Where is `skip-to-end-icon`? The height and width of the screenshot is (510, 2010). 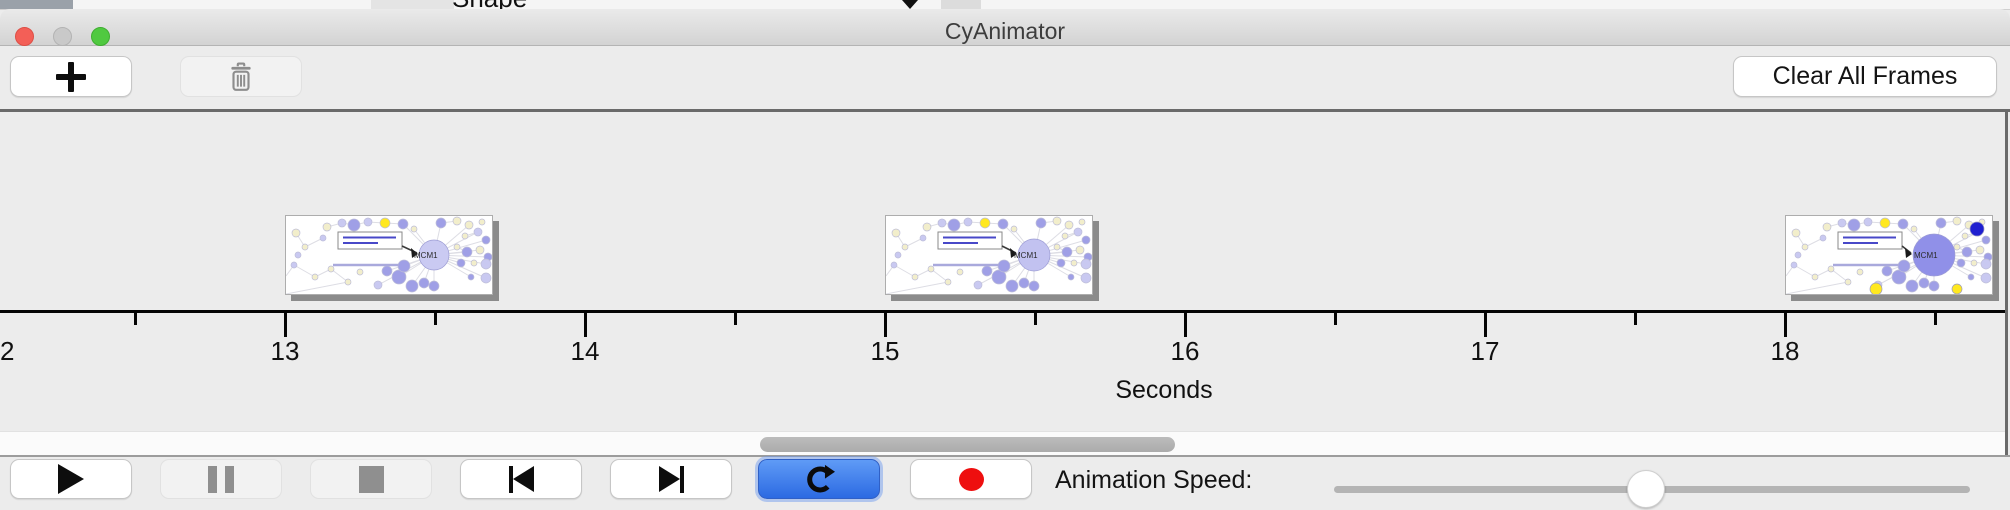 skip-to-end-icon is located at coordinates (671, 479).